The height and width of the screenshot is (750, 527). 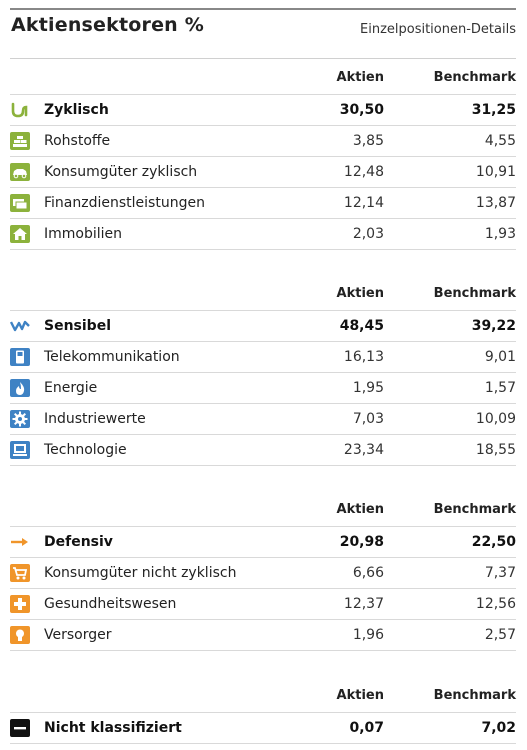 I want to click on sector-row: Versorger 1,96 2,57, so click(x=263, y=635).